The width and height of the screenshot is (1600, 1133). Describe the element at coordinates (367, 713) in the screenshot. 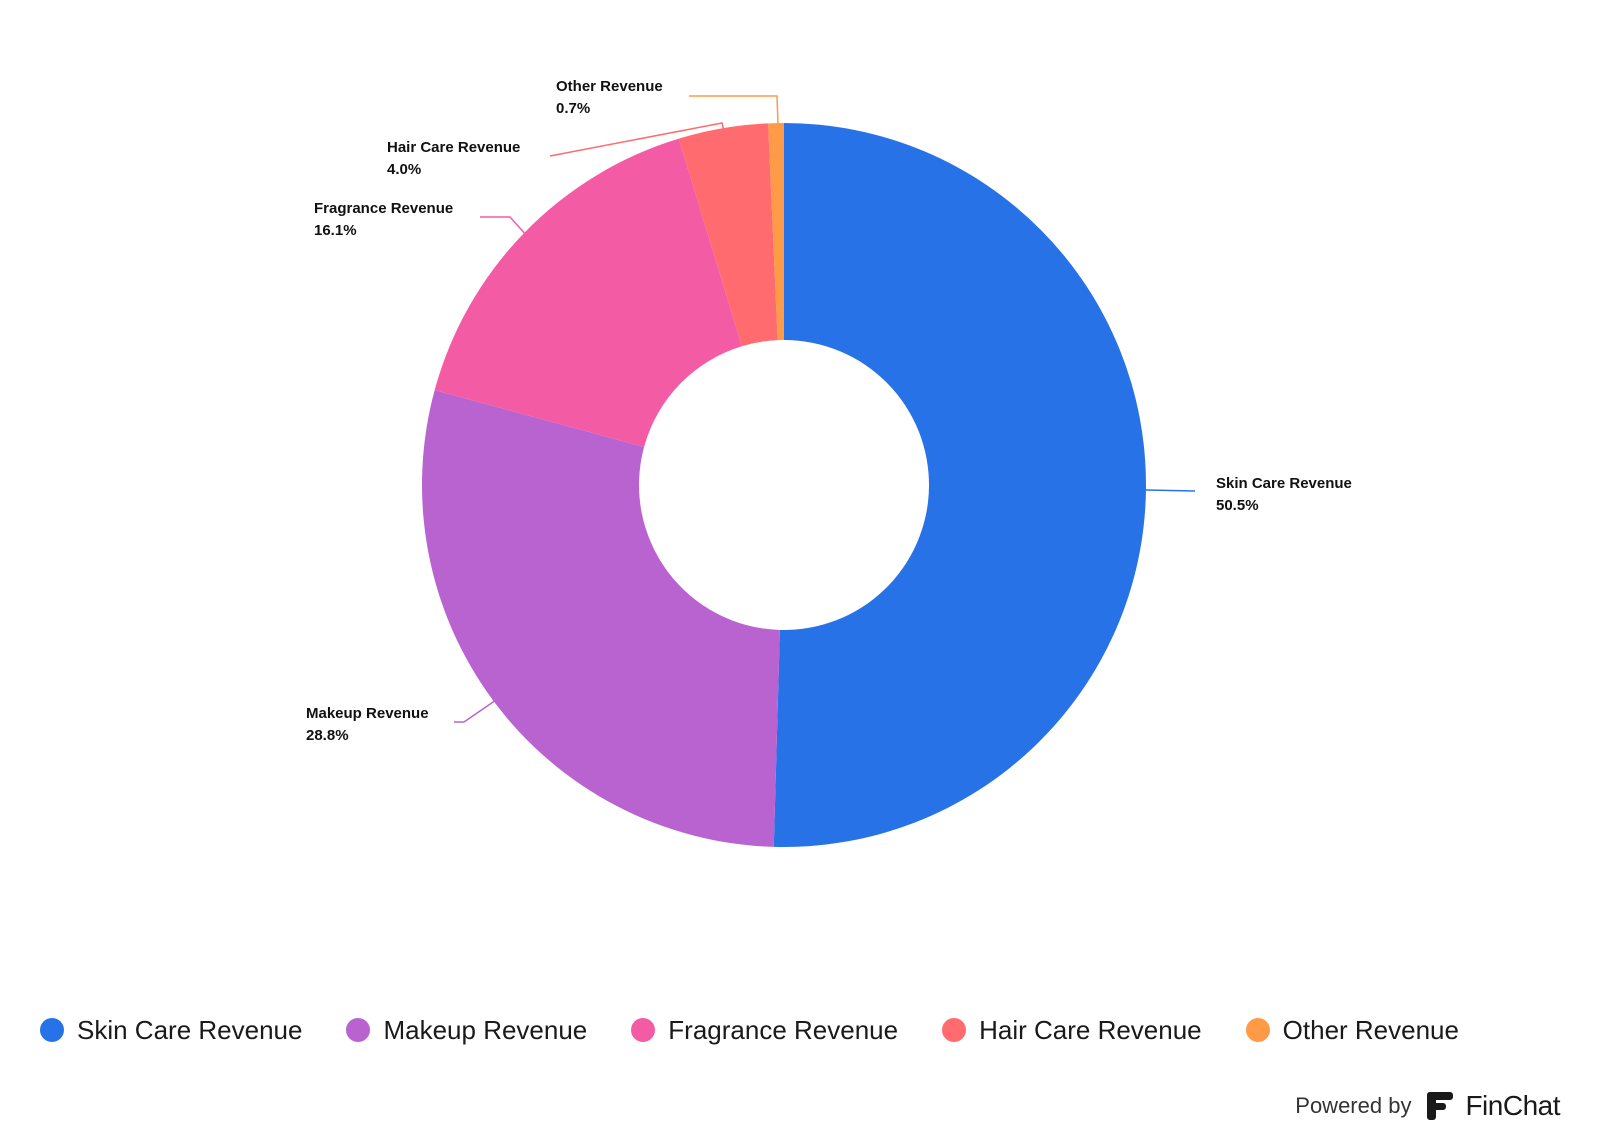

I see `callout-name-makeup-revenue: Makeup Revenue` at that location.